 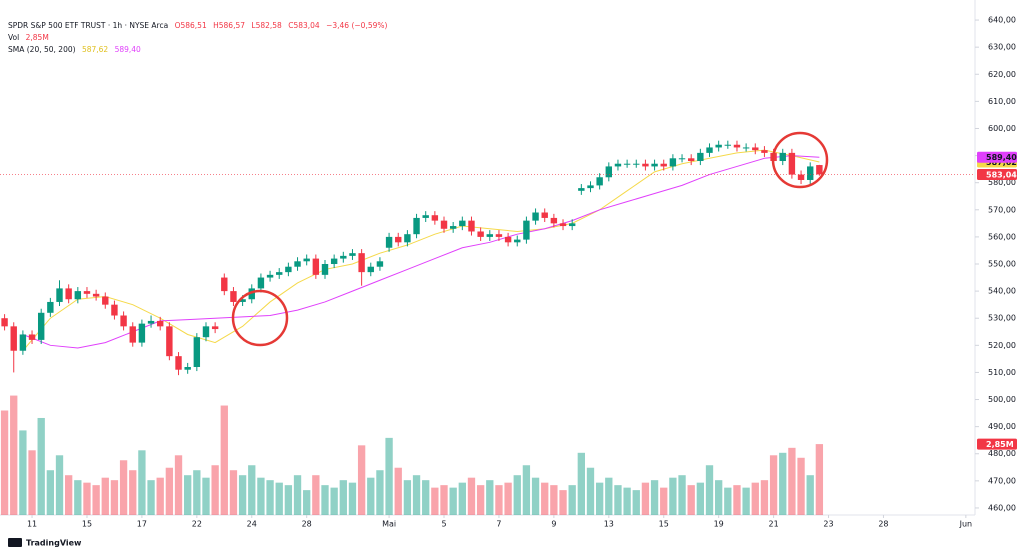 I want to click on highlight-circle, so click(x=260, y=318).